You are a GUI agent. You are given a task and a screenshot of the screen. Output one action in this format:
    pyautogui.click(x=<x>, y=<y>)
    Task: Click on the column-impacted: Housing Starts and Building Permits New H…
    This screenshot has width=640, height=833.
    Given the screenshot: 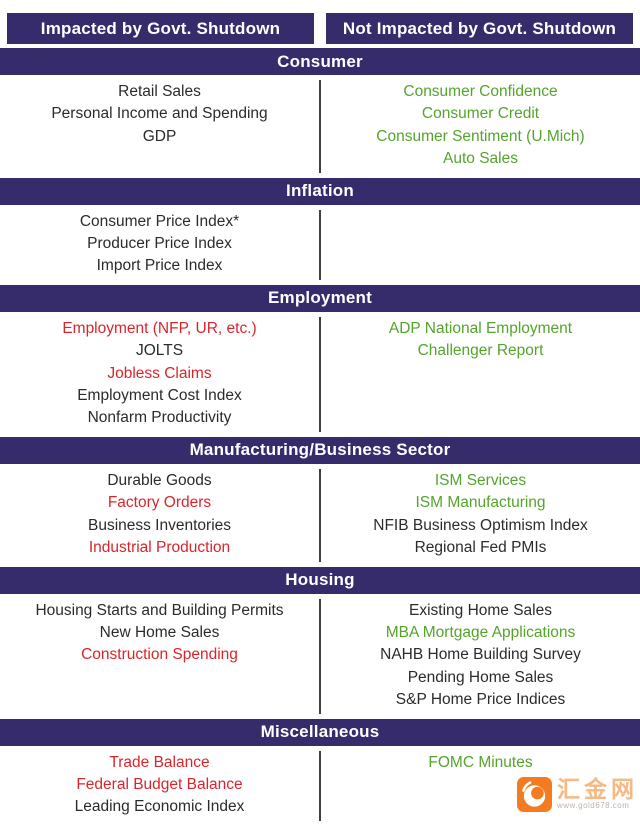 What is the action you would take?
    pyautogui.click(x=159, y=656)
    